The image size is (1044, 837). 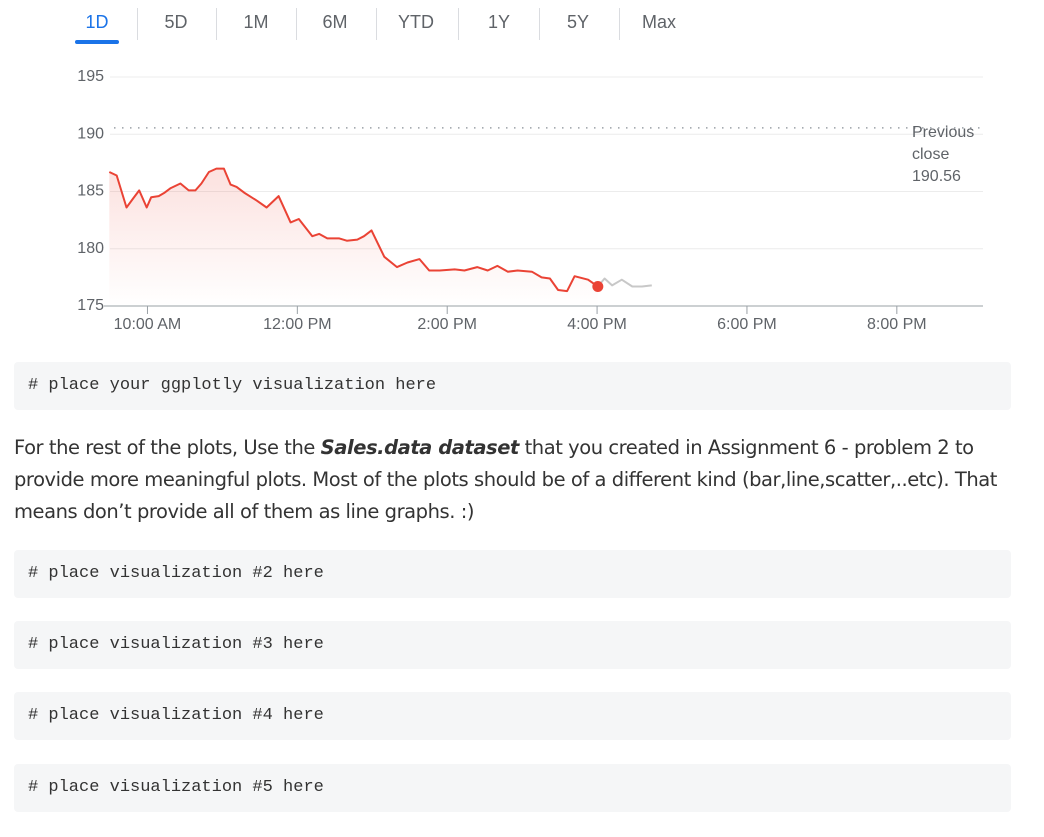 What do you see at coordinates (90, 191) in the screenshot?
I see `y-tick-label: 185` at bounding box center [90, 191].